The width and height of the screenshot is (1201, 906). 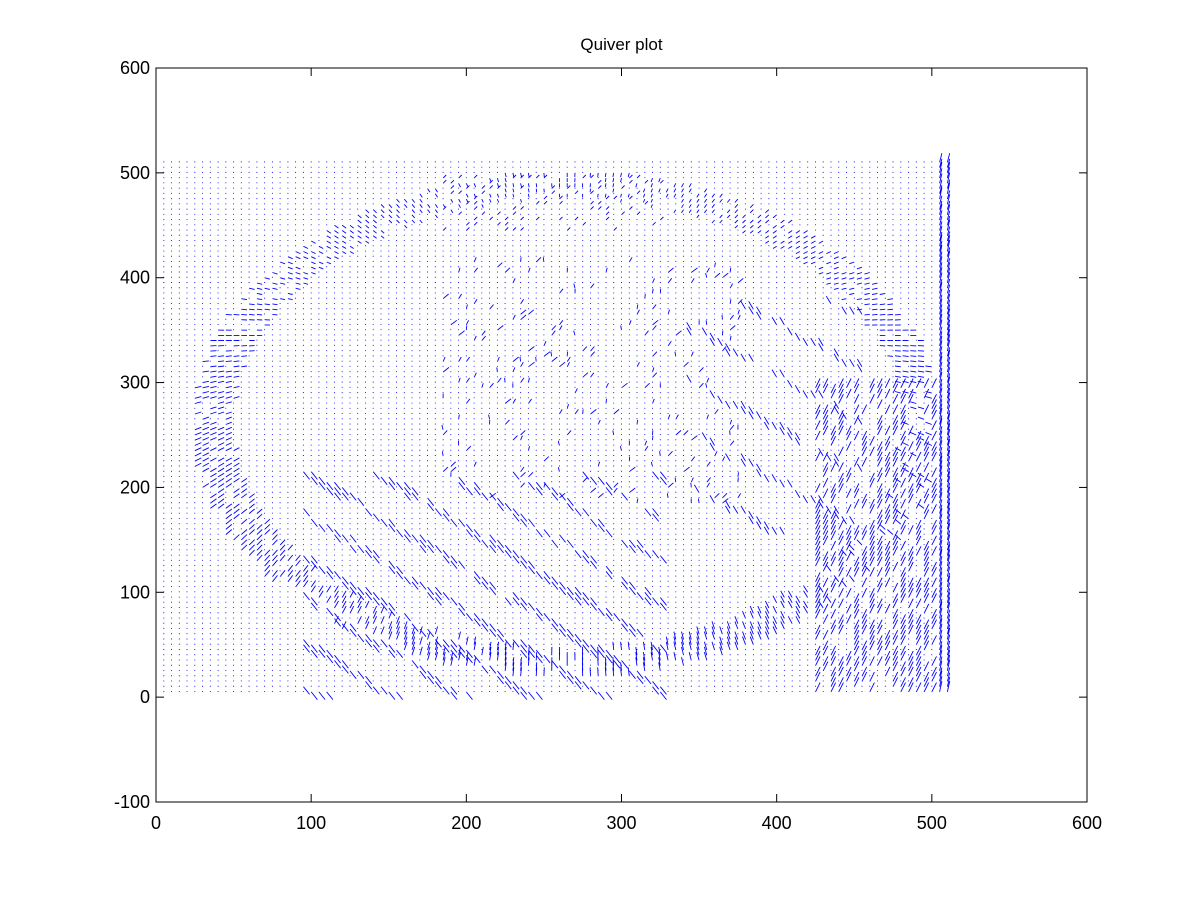 I want to click on y-tick-label: 0, so click(x=145, y=697).